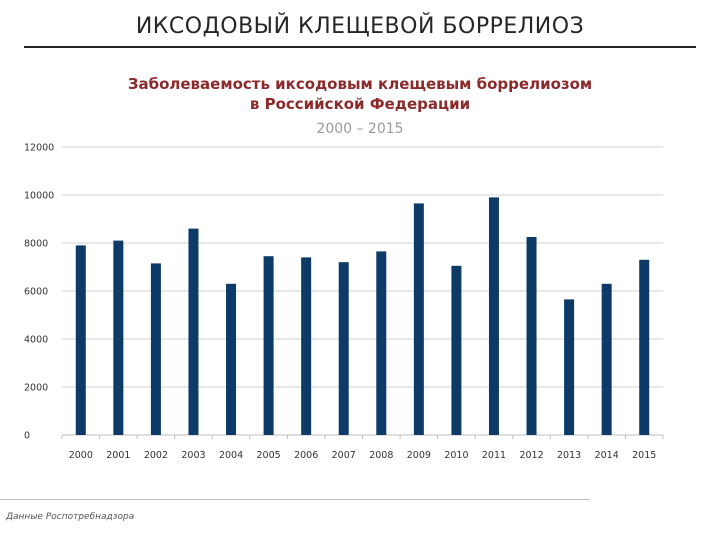 Image resolution: width=720 pixels, height=540 pixels. I want to click on x-tick-label: 2010, so click(456, 455).